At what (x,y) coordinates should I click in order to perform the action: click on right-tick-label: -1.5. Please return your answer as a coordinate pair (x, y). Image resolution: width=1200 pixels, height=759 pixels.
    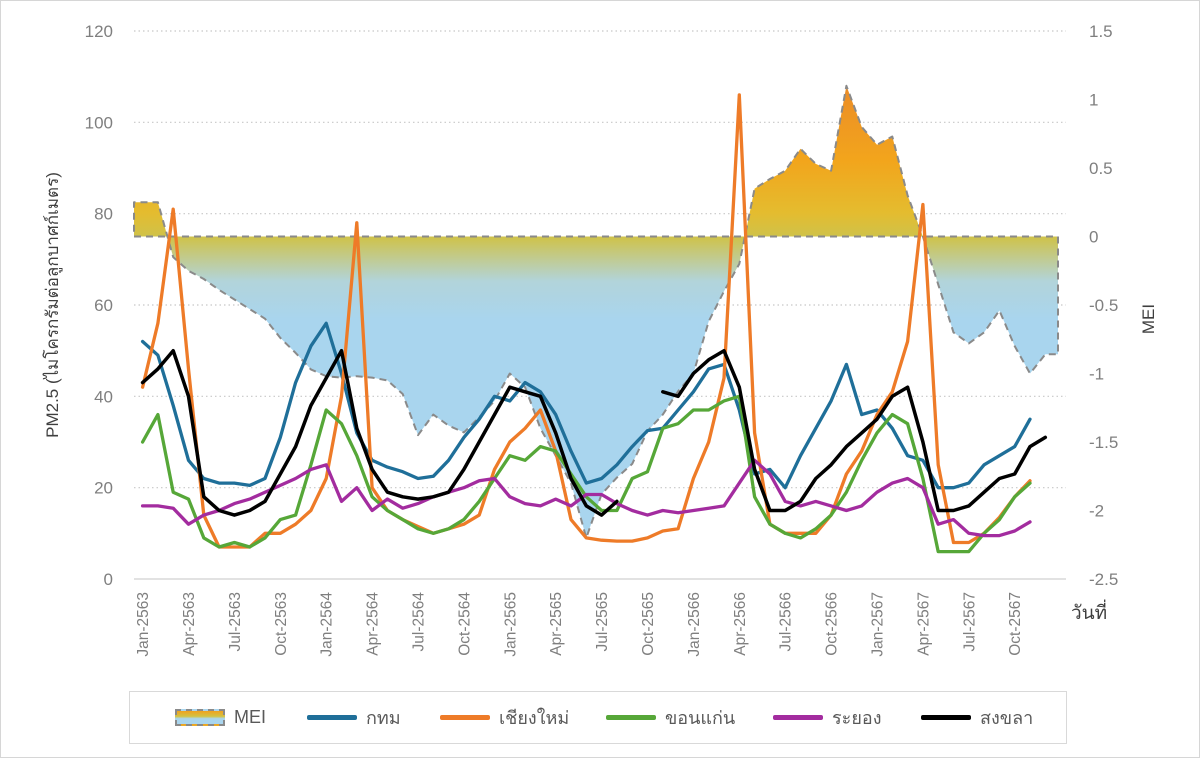
    Looking at the image, I should click on (1103, 442).